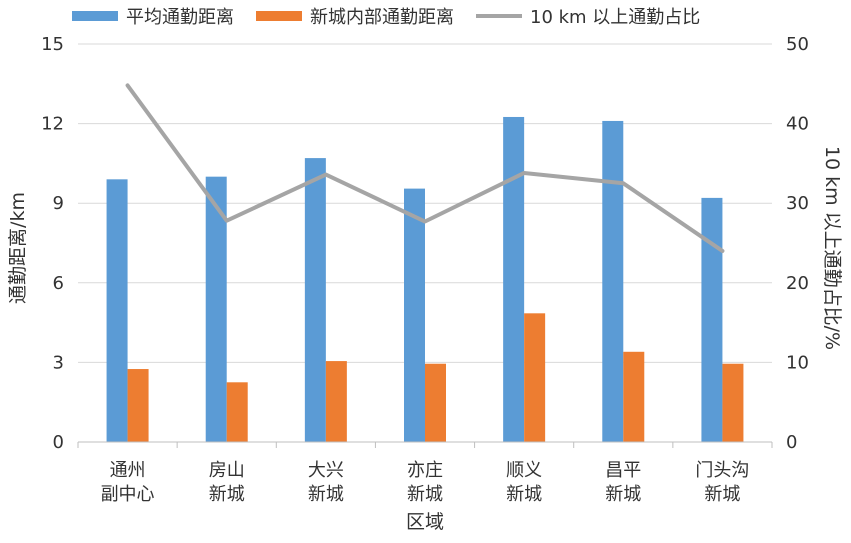 This screenshot has height=543, width=851. Describe the element at coordinates (18, 248) in the screenshot. I see `y-axis-title: 通勤距离/km` at that location.